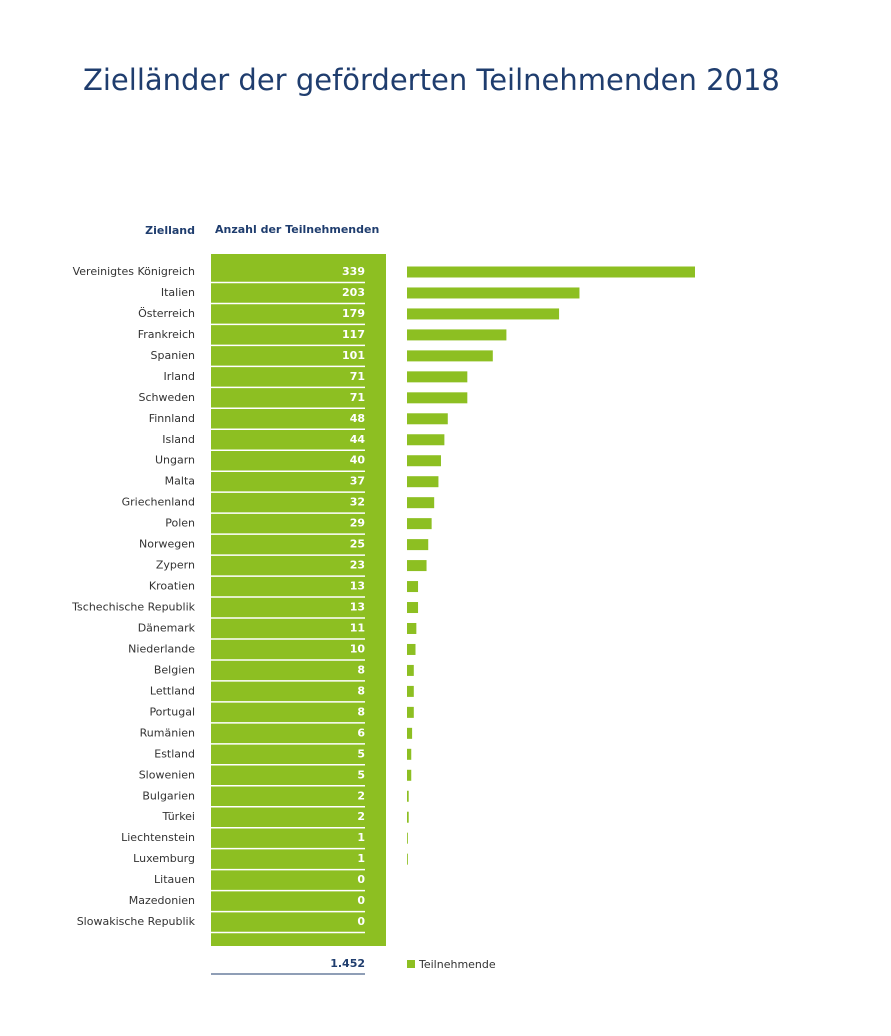 The width and height of the screenshot is (891, 1036). Describe the element at coordinates (164, 858) in the screenshot. I see `category-label: Luxemburg` at that location.